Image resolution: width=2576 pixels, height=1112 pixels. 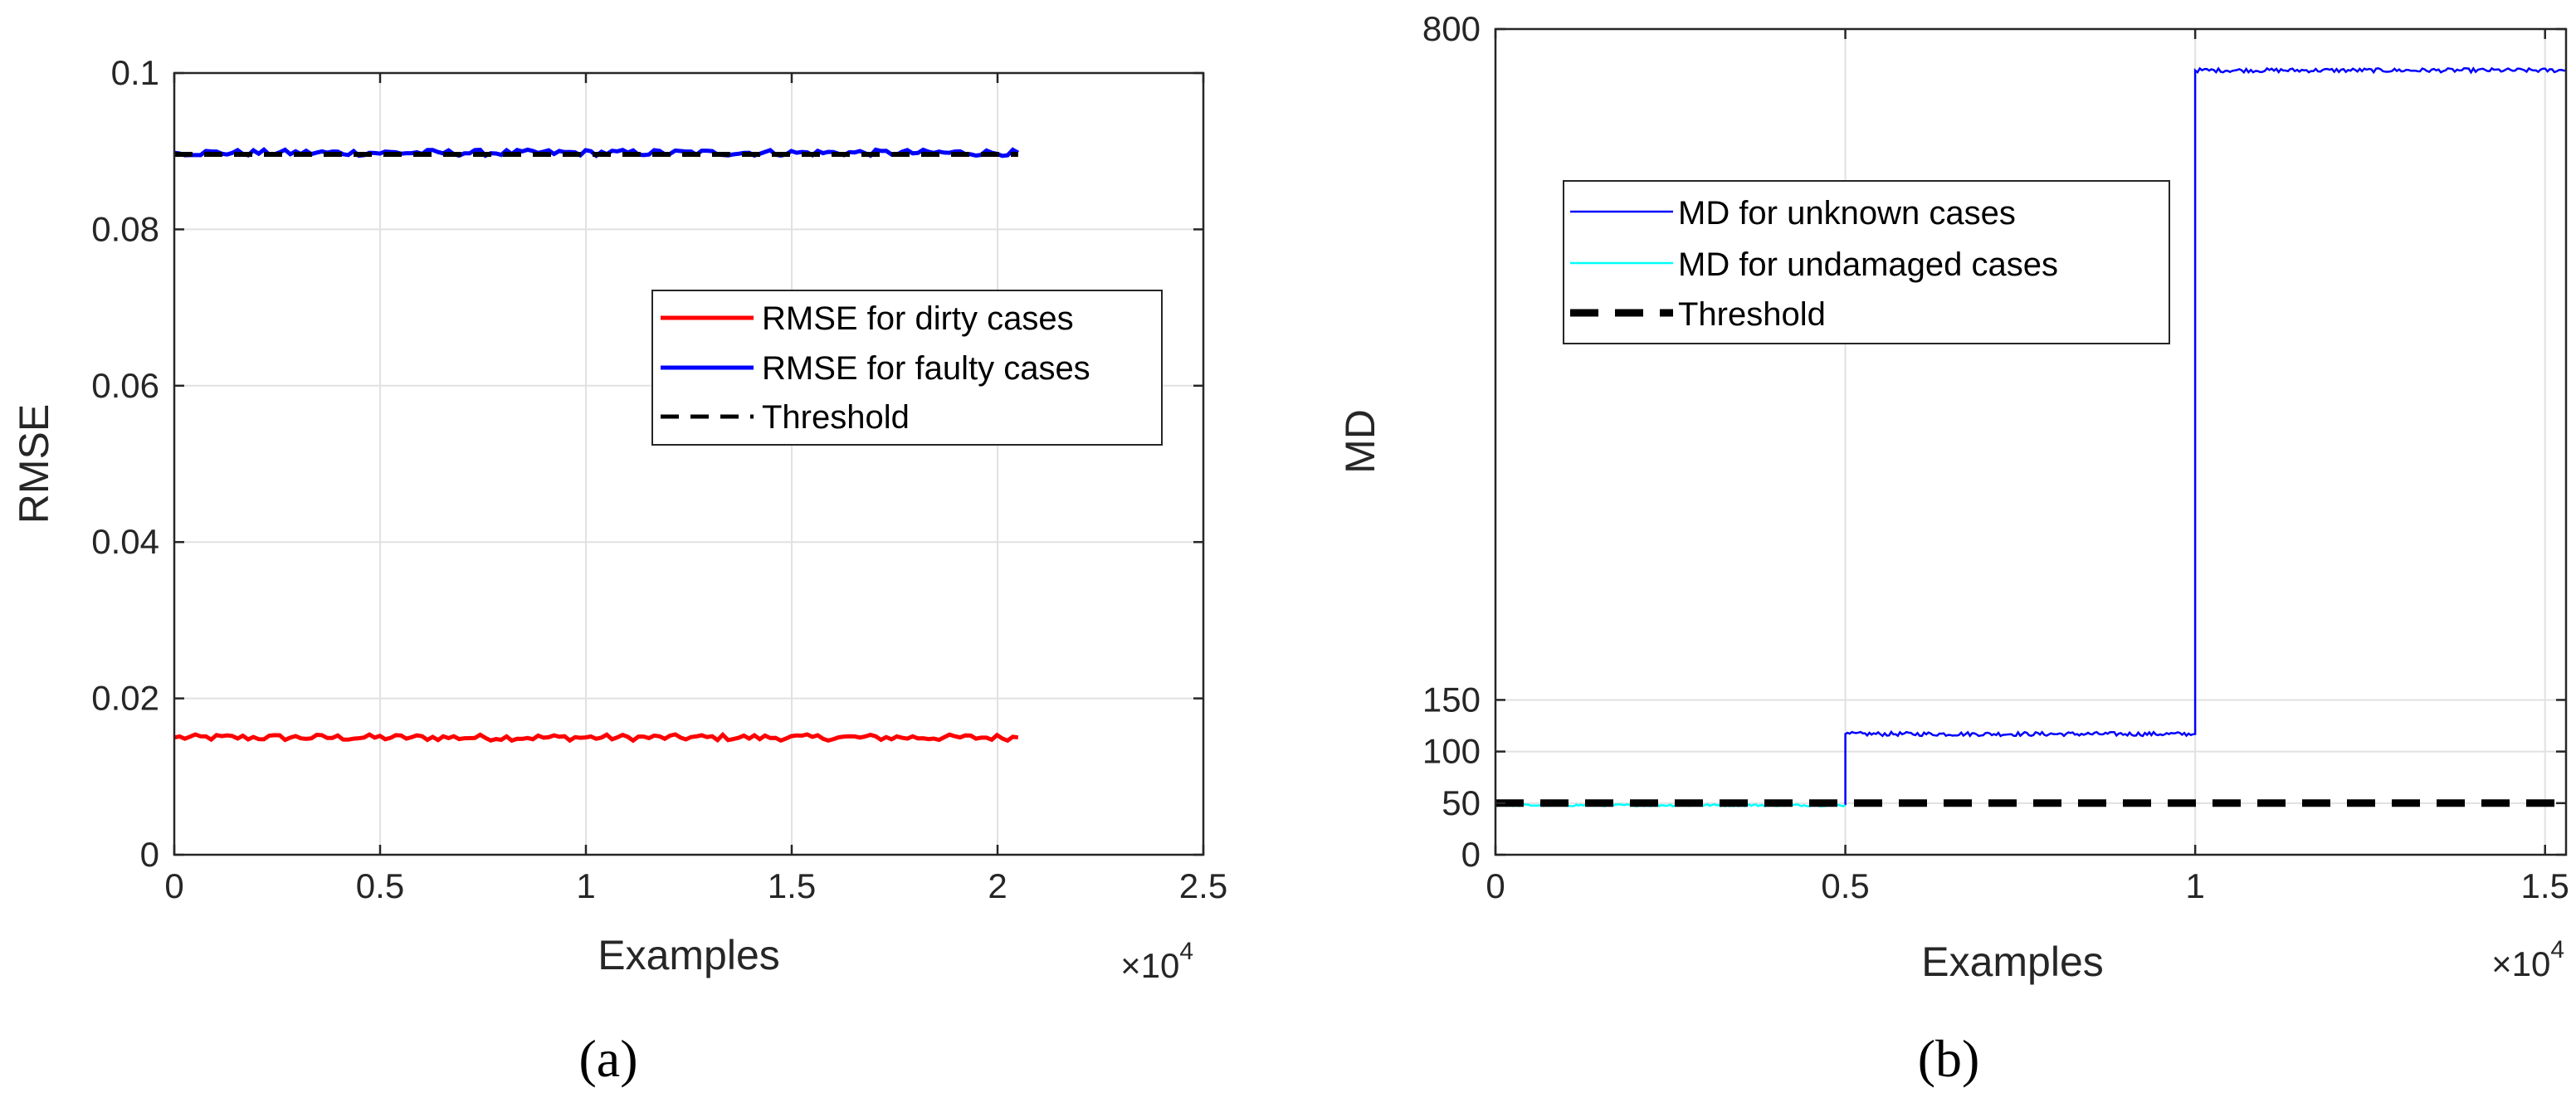 What do you see at coordinates (135, 72) in the screenshot?
I see `y-tick-label: 0.1` at bounding box center [135, 72].